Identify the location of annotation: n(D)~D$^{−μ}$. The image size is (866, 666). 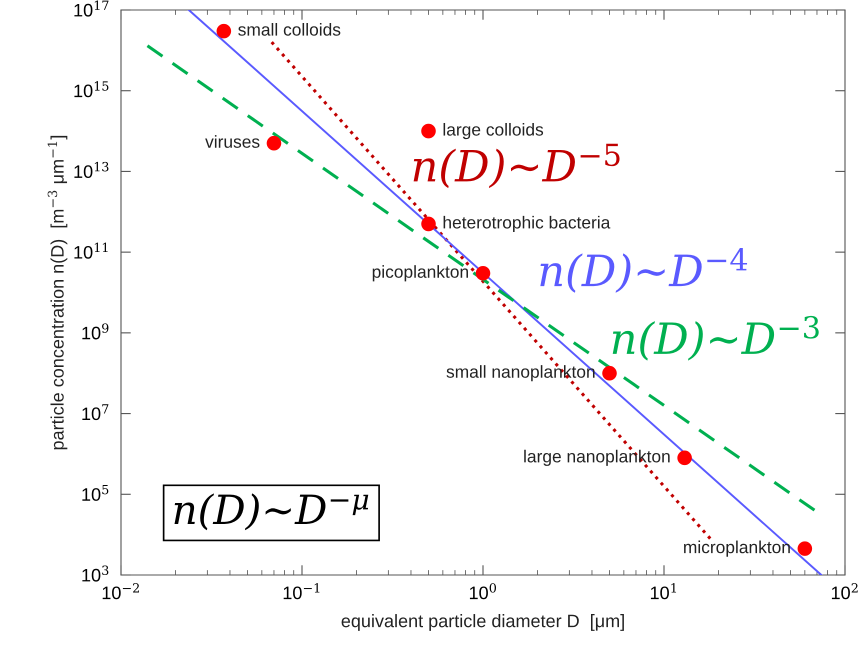
(271, 511).